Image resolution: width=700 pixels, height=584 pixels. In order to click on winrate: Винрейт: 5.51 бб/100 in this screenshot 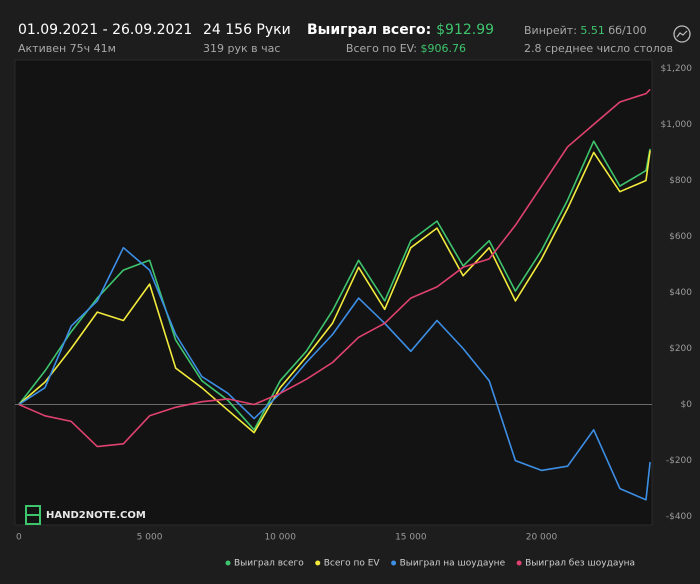, I will do `click(585, 30)`.